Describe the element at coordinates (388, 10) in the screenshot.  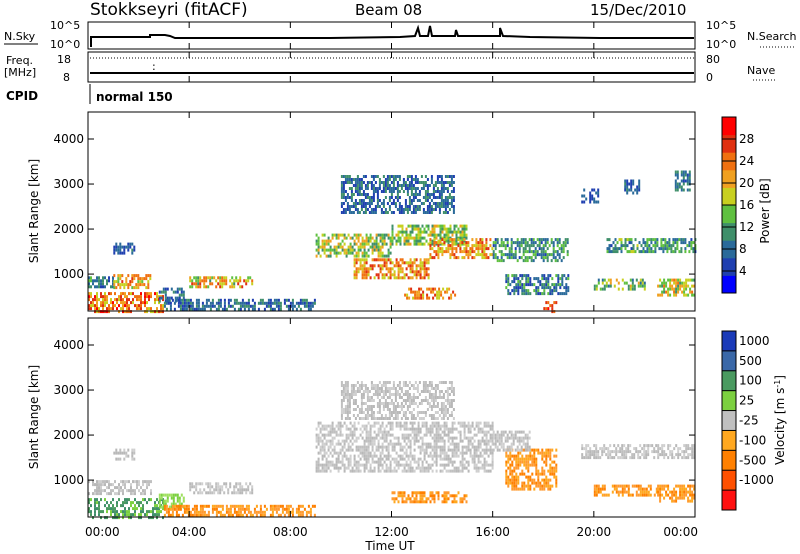
I see `beam-label: Beam 08` at that location.